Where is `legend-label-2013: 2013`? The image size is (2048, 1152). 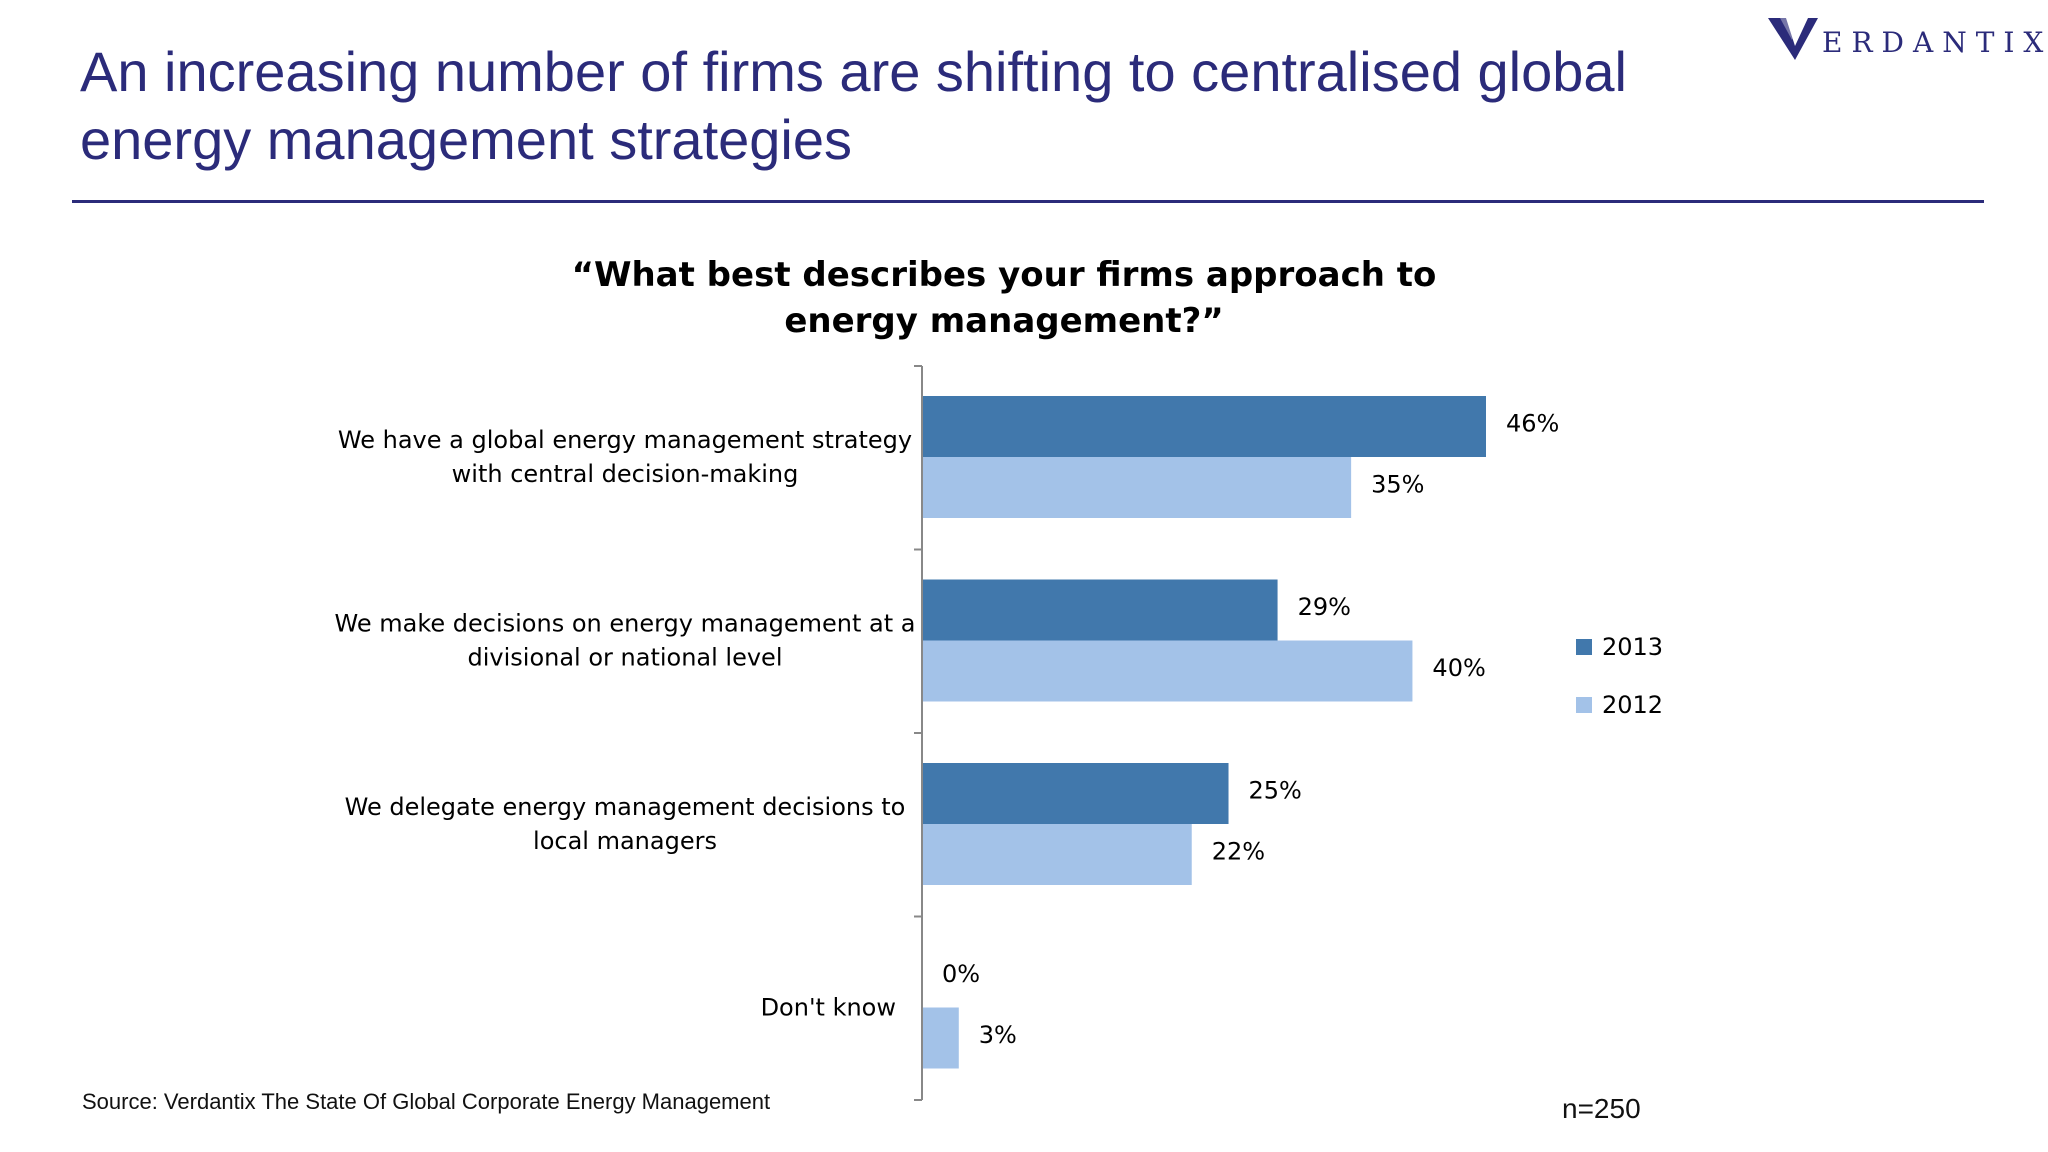 legend-label-2013: 2013 is located at coordinates (1632, 647).